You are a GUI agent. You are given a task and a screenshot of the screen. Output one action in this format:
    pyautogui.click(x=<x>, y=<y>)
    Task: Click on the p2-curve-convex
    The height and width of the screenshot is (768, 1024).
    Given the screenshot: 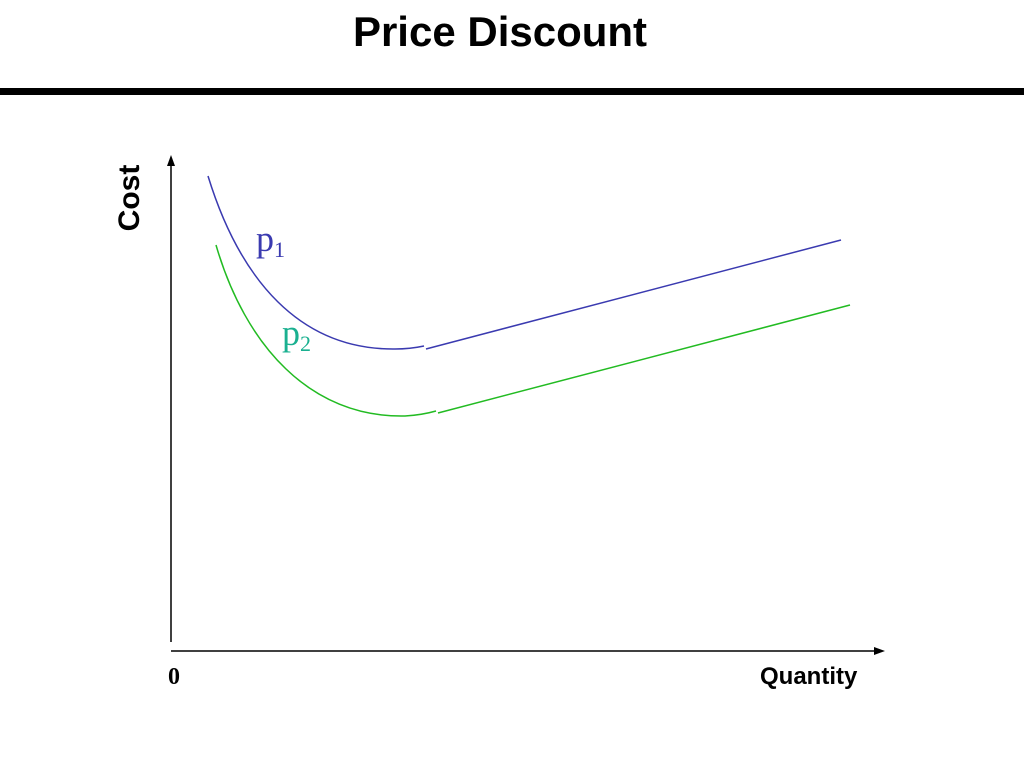 What is the action you would take?
    pyautogui.click(x=326, y=330)
    